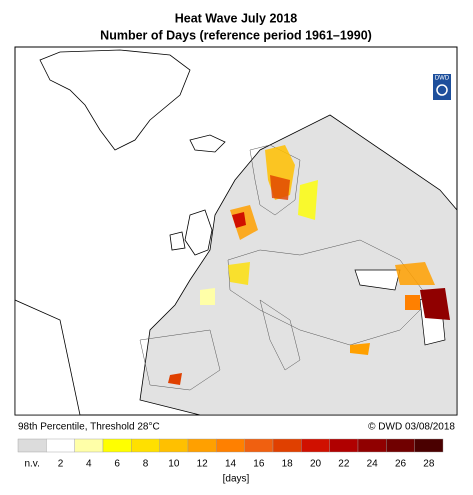 The height and width of the screenshot is (495, 473). What do you see at coordinates (174, 464) in the screenshot?
I see `legend-label: 10` at bounding box center [174, 464].